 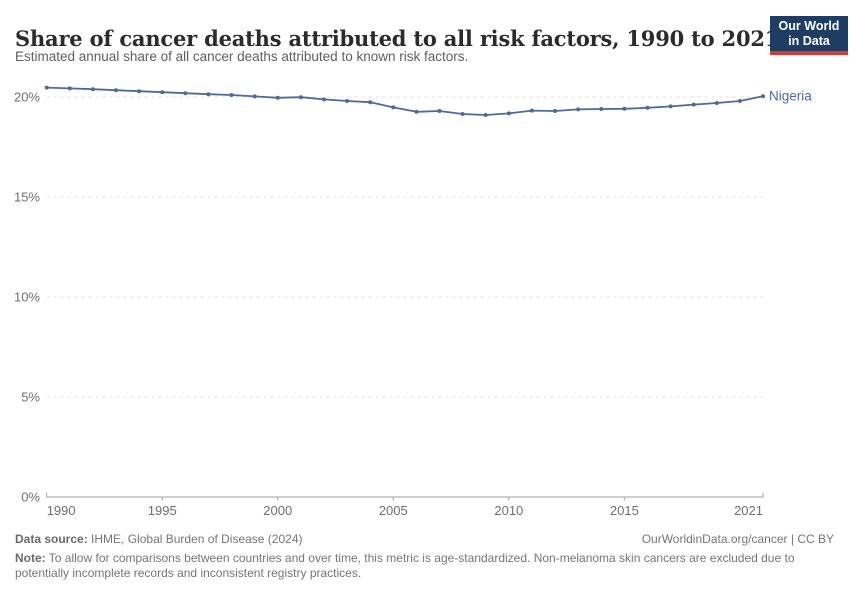 I want to click on data-point-2013, so click(x=578, y=109).